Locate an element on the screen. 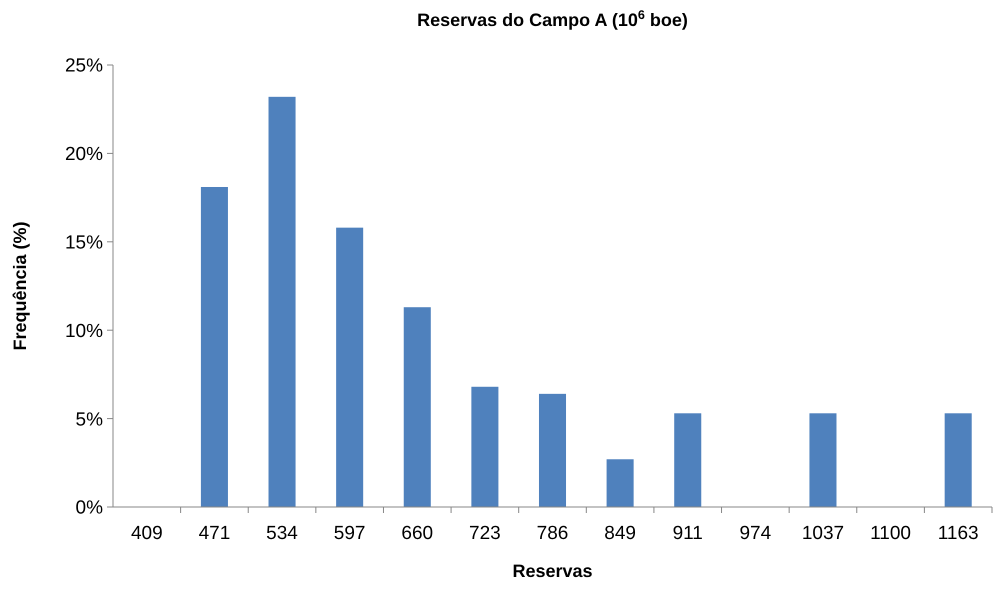  y-tick-label: 5% is located at coordinates (90, 419).